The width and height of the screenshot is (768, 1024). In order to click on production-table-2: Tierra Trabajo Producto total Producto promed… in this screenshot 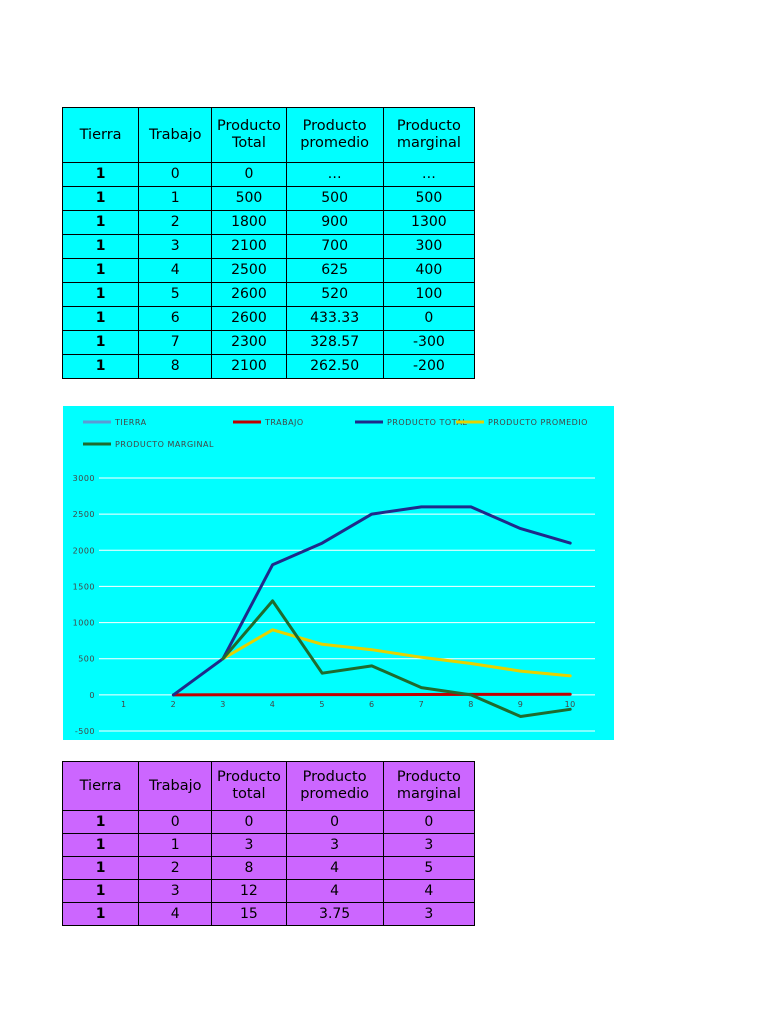, I will do `click(268, 843)`.